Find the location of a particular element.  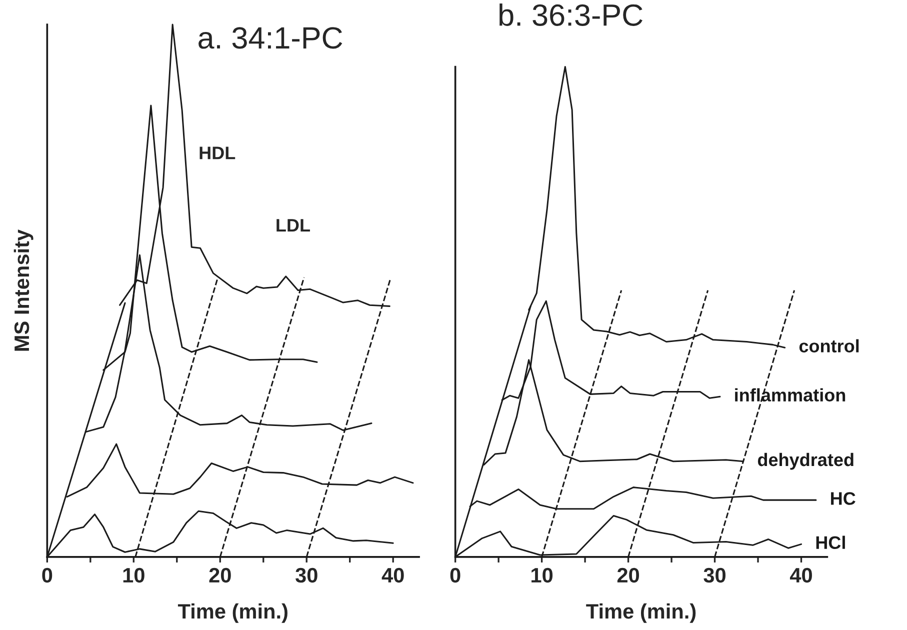

series-label: HCl is located at coordinates (830, 543).